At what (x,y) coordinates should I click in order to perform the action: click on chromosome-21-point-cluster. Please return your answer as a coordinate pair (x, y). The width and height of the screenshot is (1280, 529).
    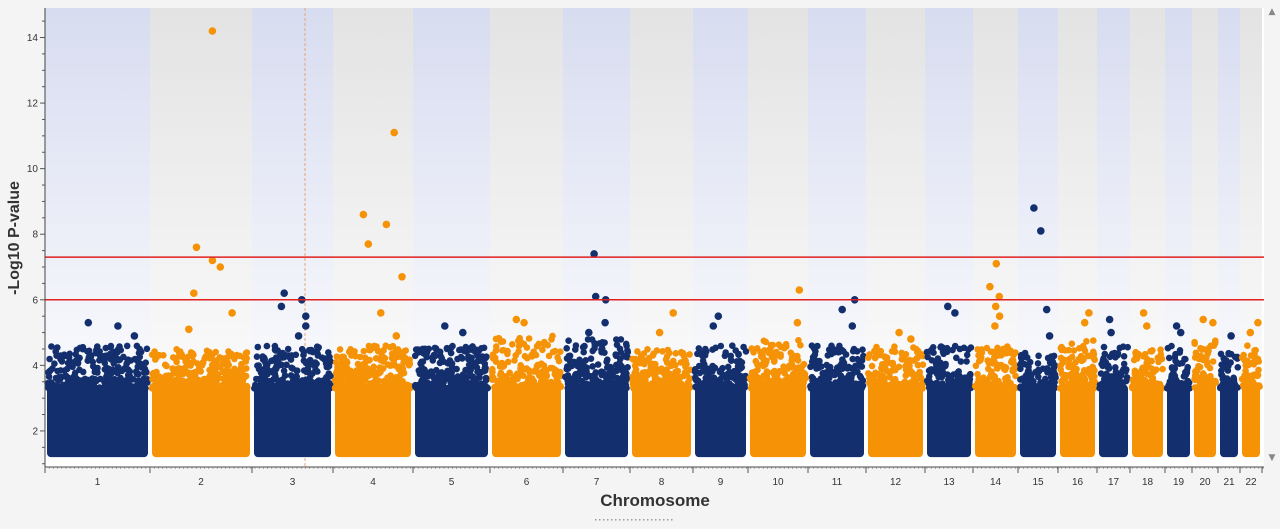
    Looking at the image, I should click on (1229, 421).